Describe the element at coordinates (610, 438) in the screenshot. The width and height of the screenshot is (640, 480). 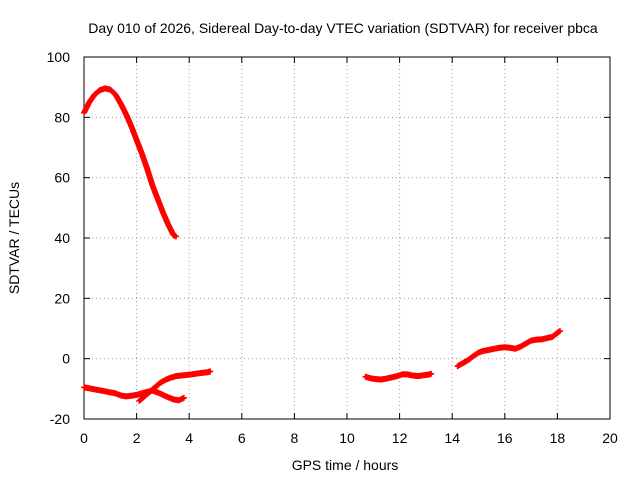
I see `x-tick-label: 20` at that location.